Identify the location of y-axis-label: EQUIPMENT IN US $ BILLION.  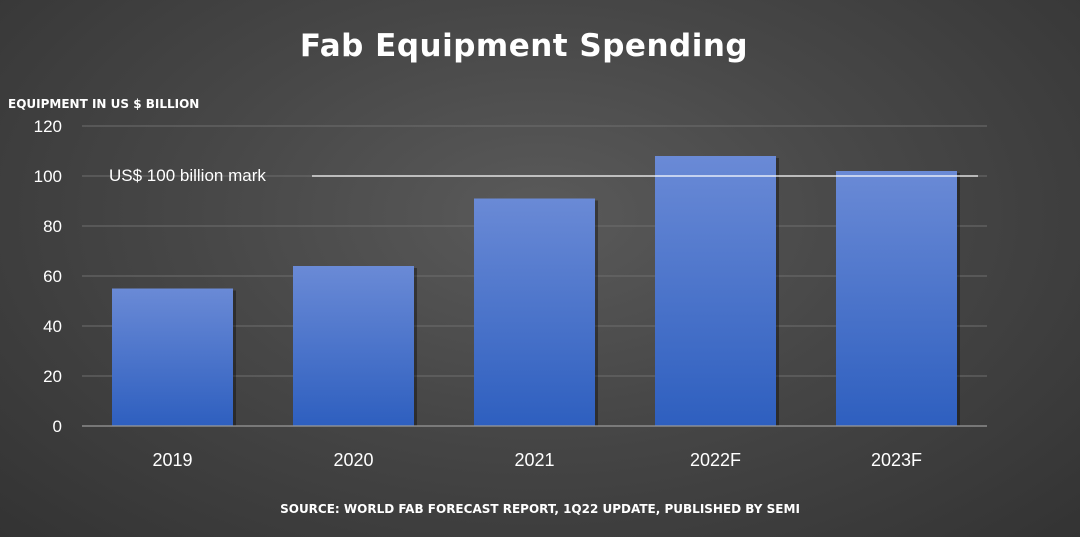
(103, 104).